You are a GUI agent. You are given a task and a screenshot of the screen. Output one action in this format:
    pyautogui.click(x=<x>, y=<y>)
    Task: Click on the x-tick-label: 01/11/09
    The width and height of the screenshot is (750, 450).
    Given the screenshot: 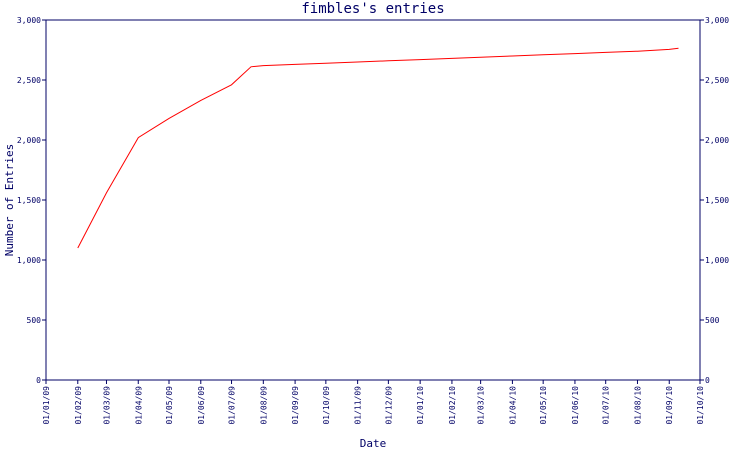 What is the action you would take?
    pyautogui.click(x=358, y=405)
    